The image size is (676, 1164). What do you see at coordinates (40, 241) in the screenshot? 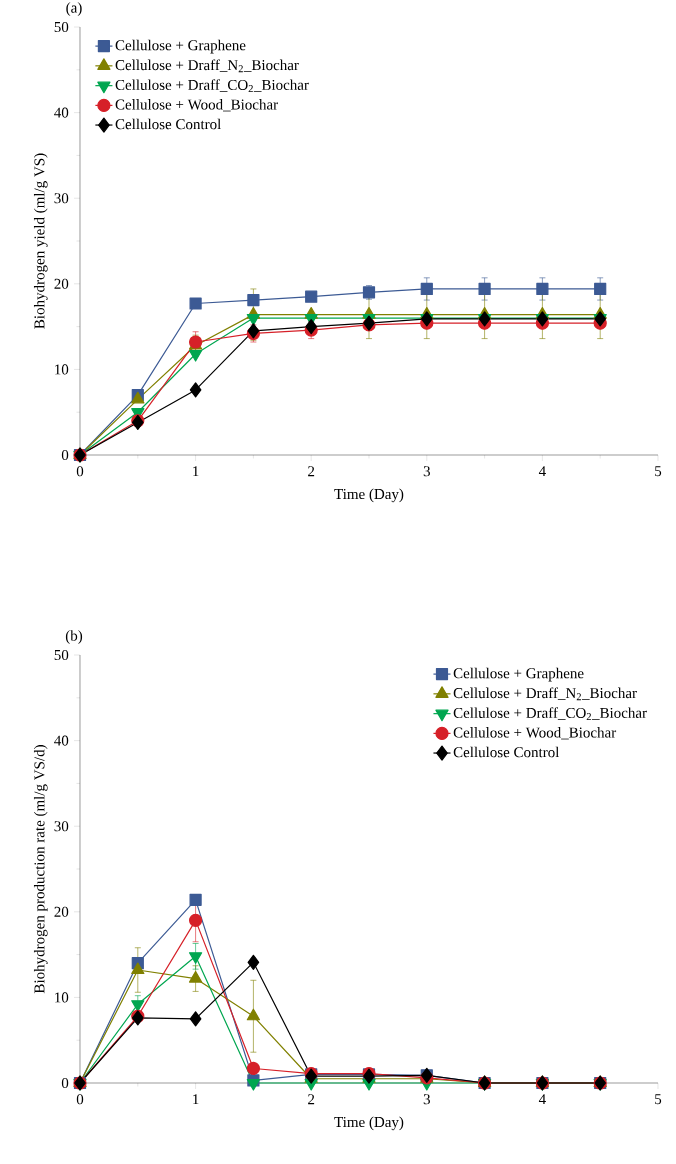
I see `y-axis-title: Biohydrogen yield (ml/g VS)` at bounding box center [40, 241].